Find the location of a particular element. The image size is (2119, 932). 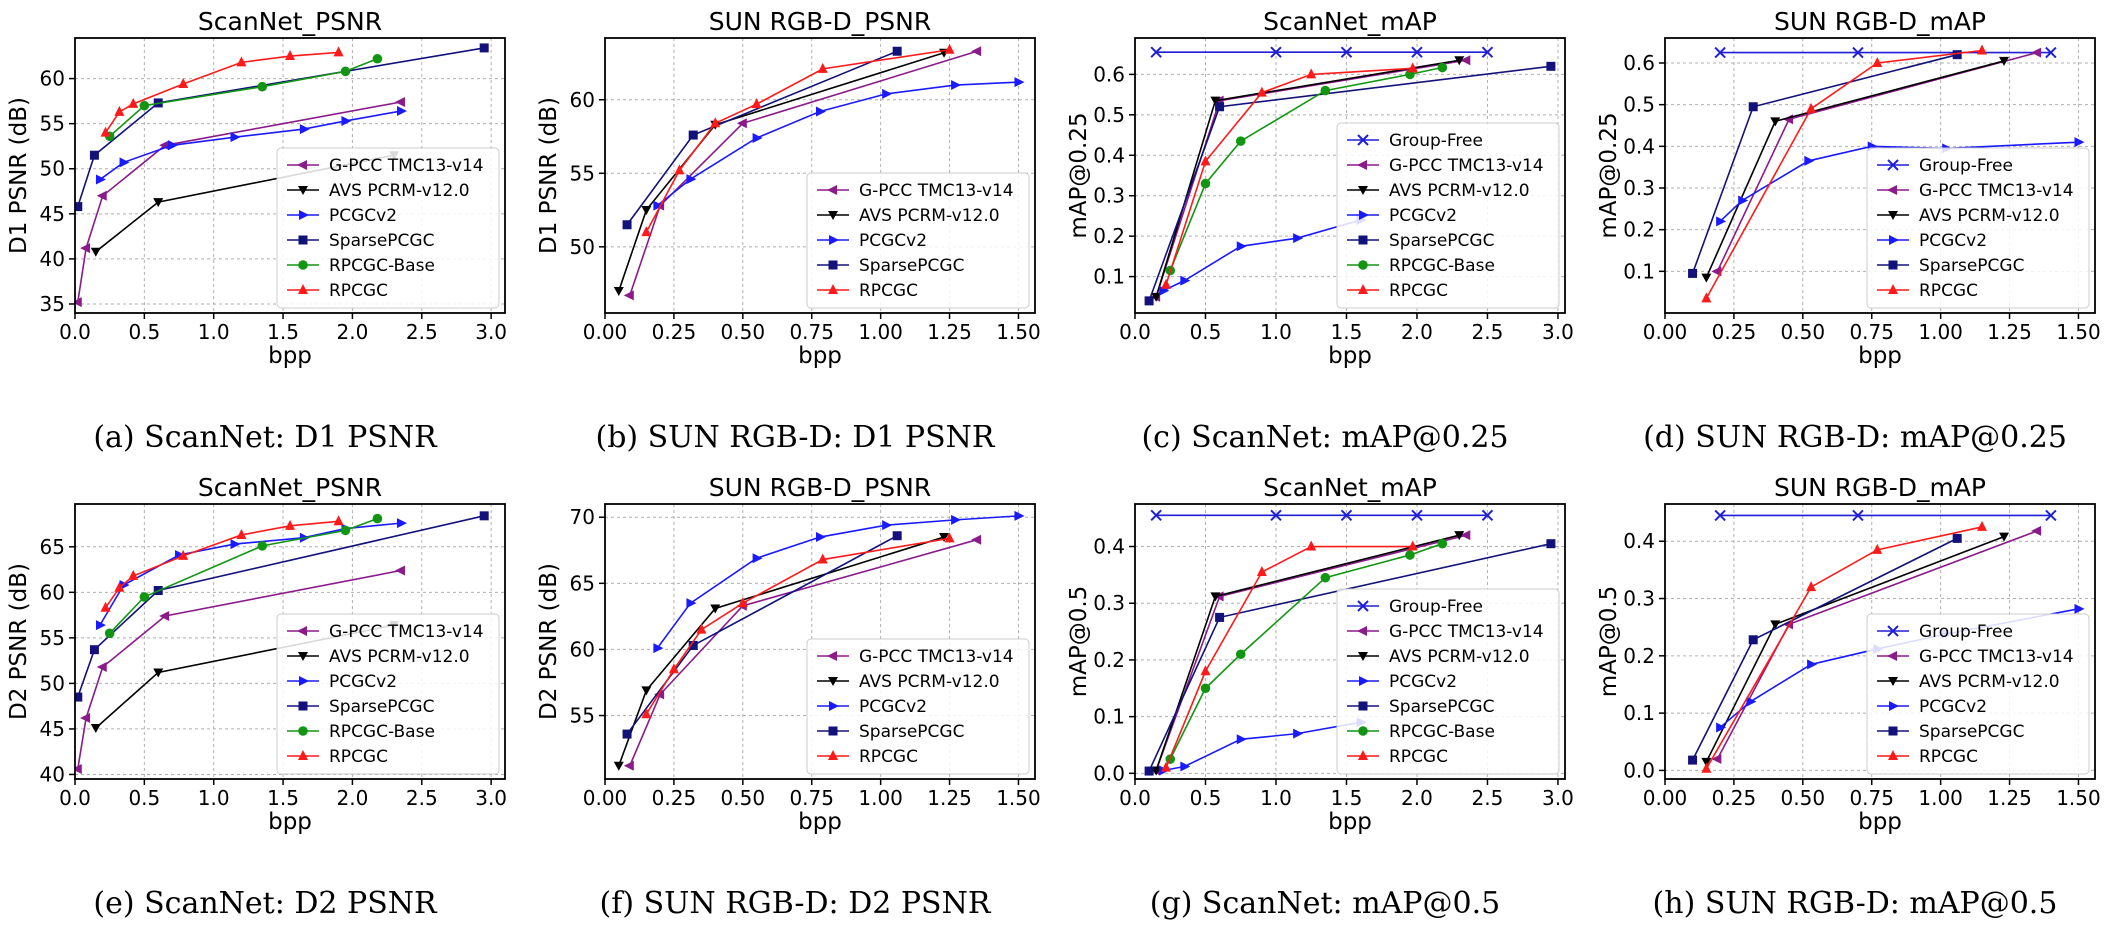

y-tick-label: 0.5 is located at coordinates (1639, 105).